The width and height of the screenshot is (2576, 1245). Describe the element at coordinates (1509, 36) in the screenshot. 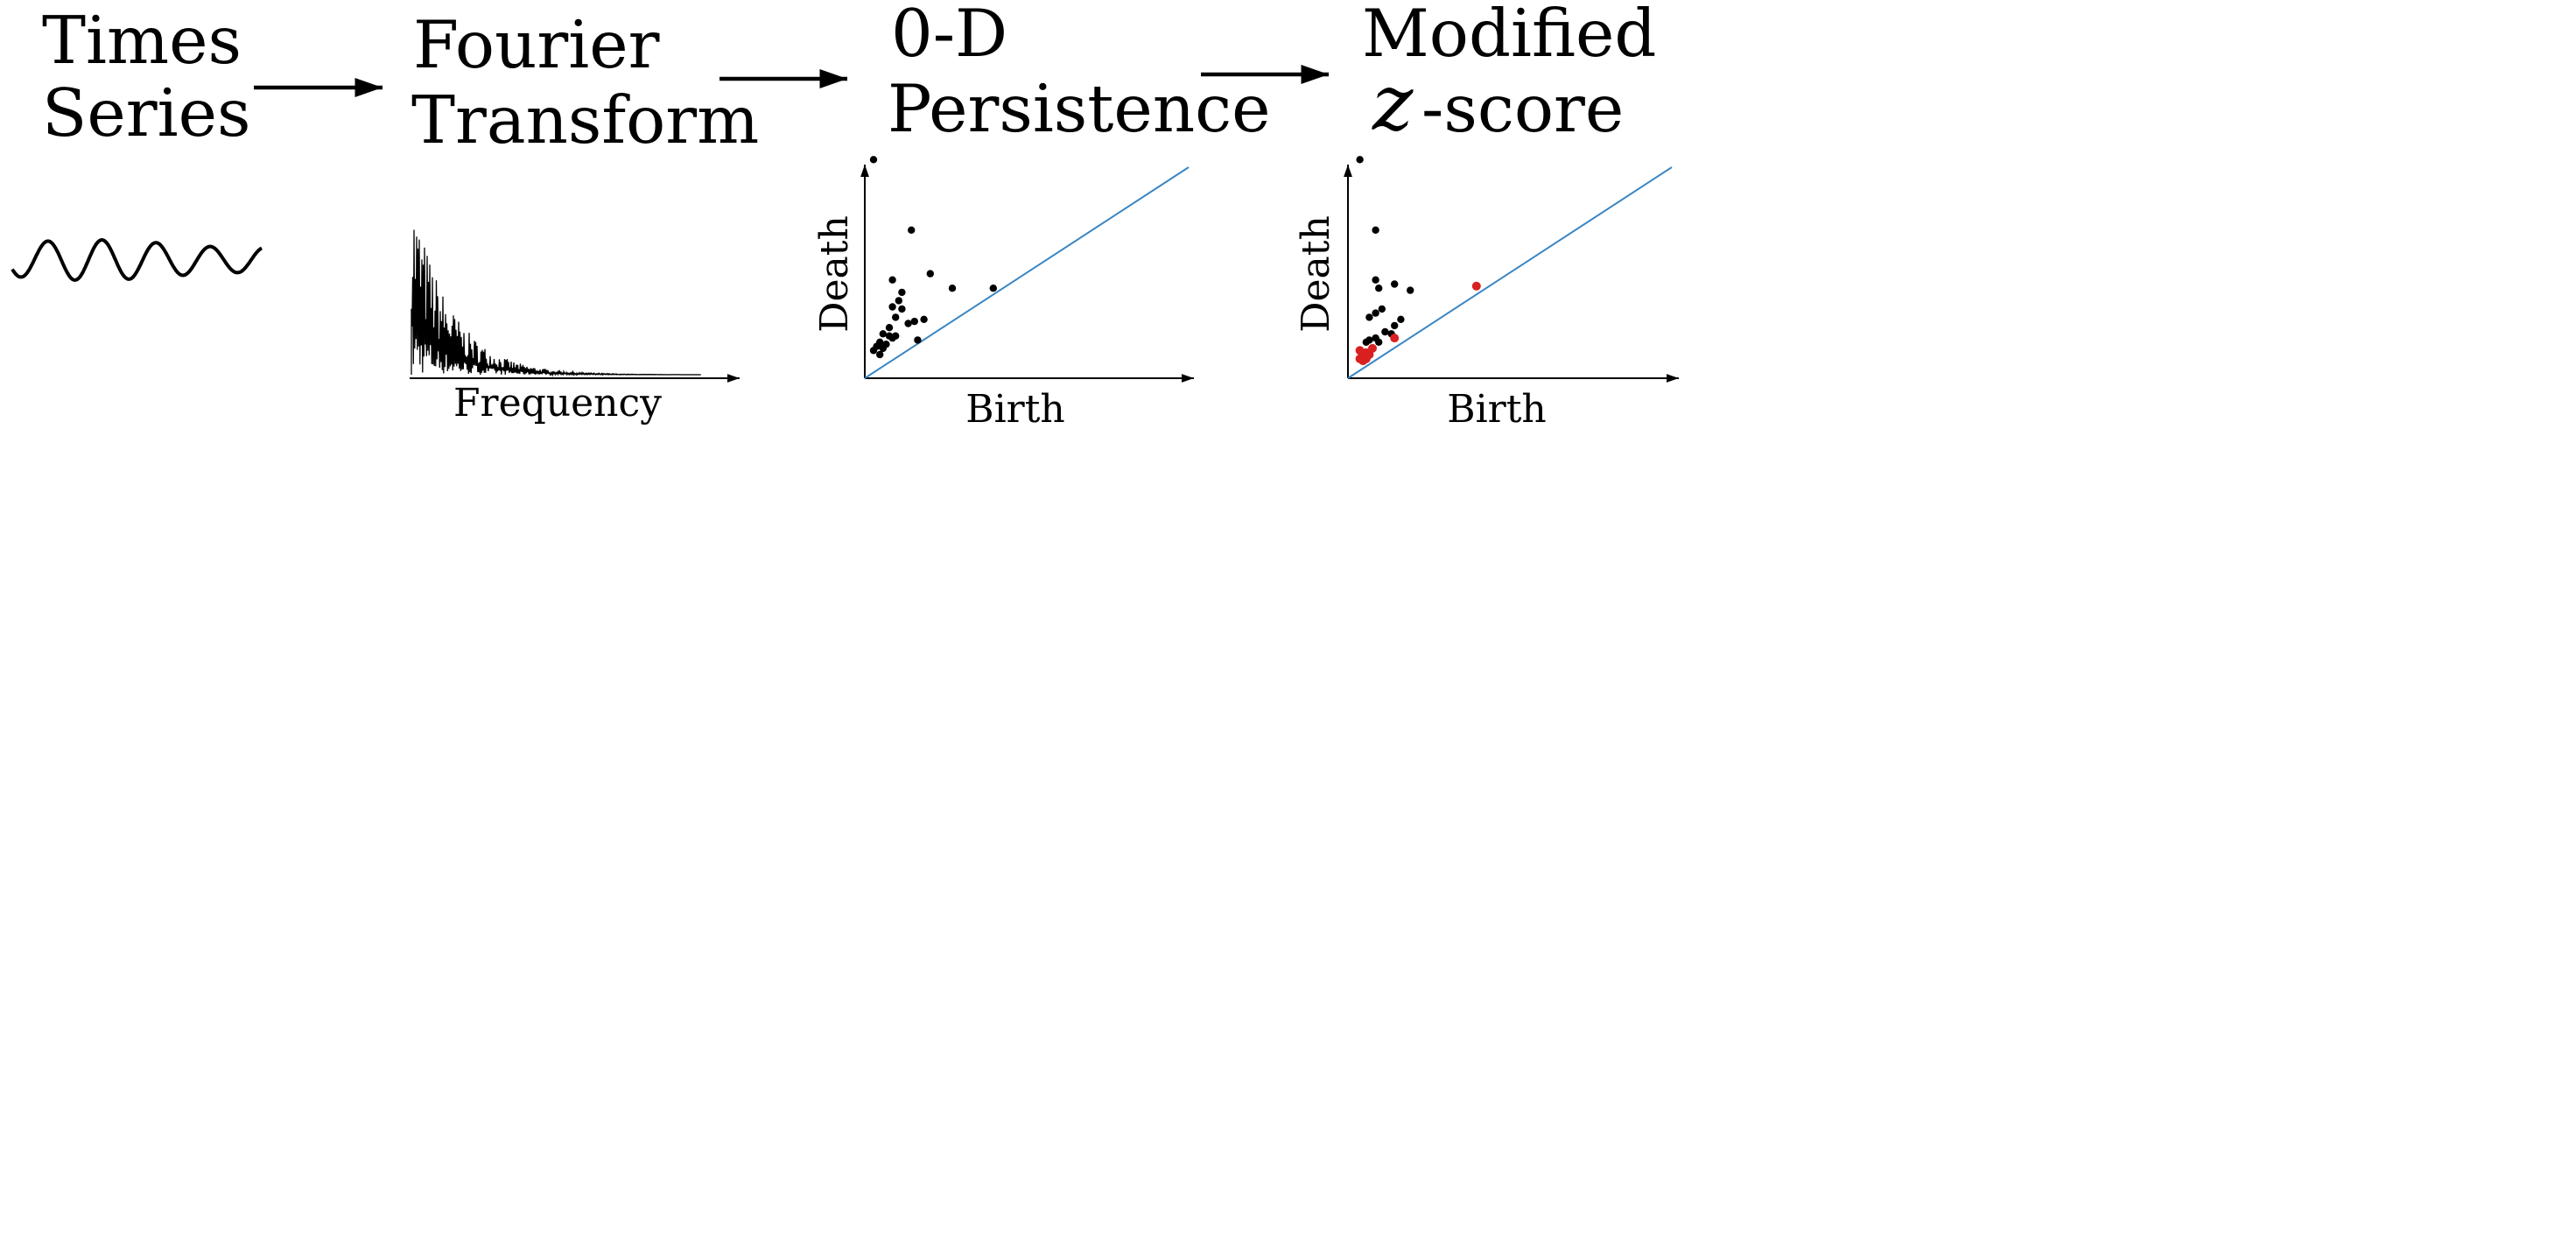

I see `stage-title-line1: Modified` at that location.